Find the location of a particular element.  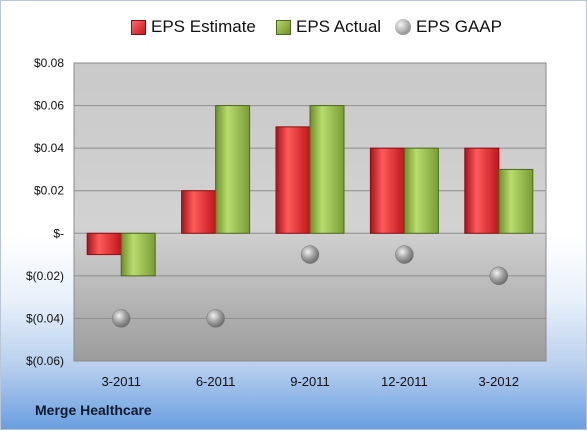

y-tick-label: $0.02 is located at coordinates (49, 191).